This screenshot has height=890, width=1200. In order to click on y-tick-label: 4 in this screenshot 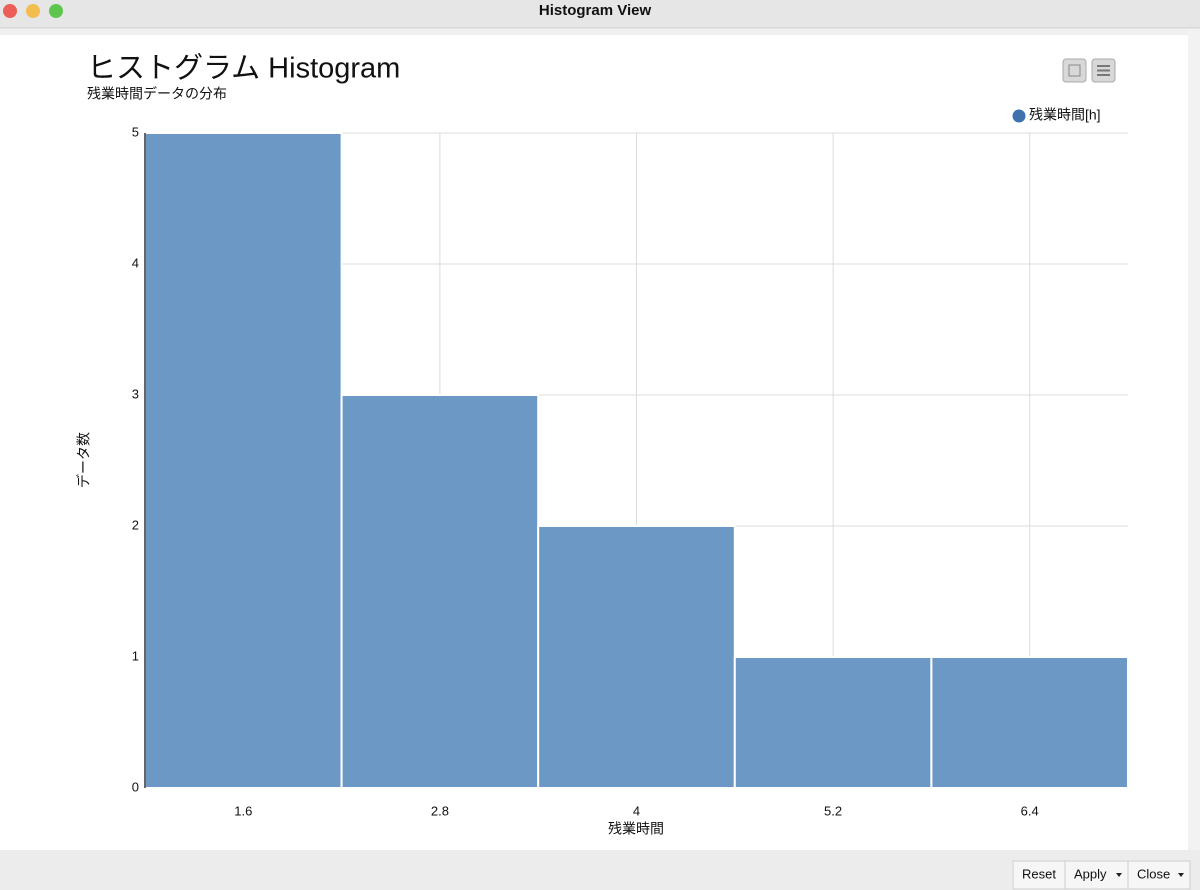, I will do `click(135, 262)`.